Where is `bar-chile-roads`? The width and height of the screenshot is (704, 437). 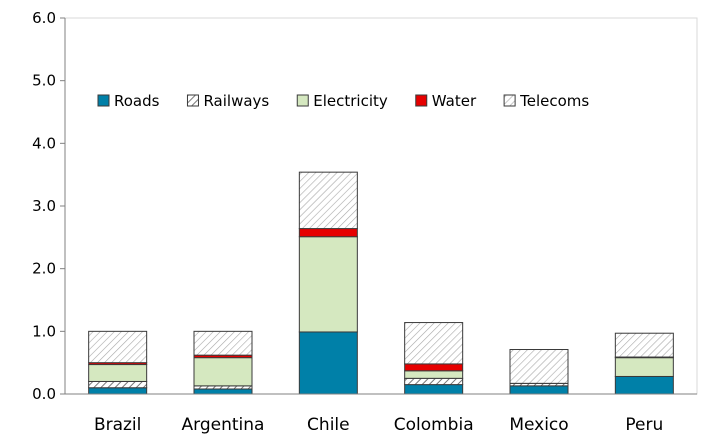
bar-chile-roads is located at coordinates (328, 363).